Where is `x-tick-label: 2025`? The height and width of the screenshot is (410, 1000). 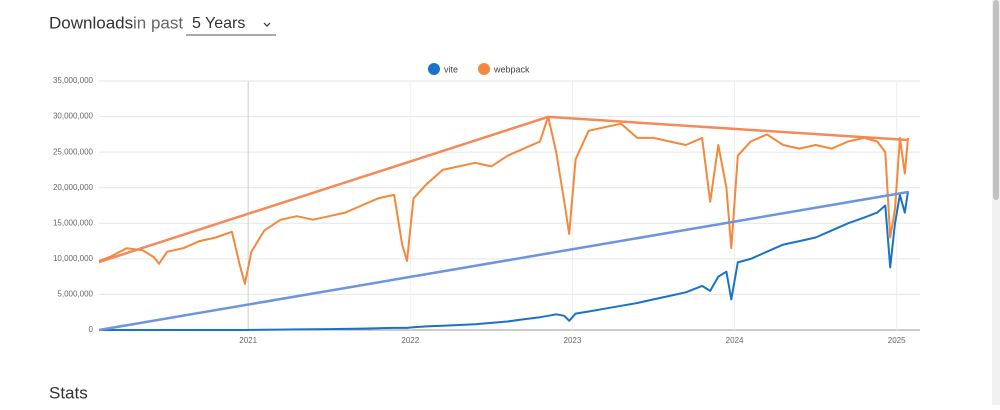 x-tick-label: 2025 is located at coordinates (897, 340).